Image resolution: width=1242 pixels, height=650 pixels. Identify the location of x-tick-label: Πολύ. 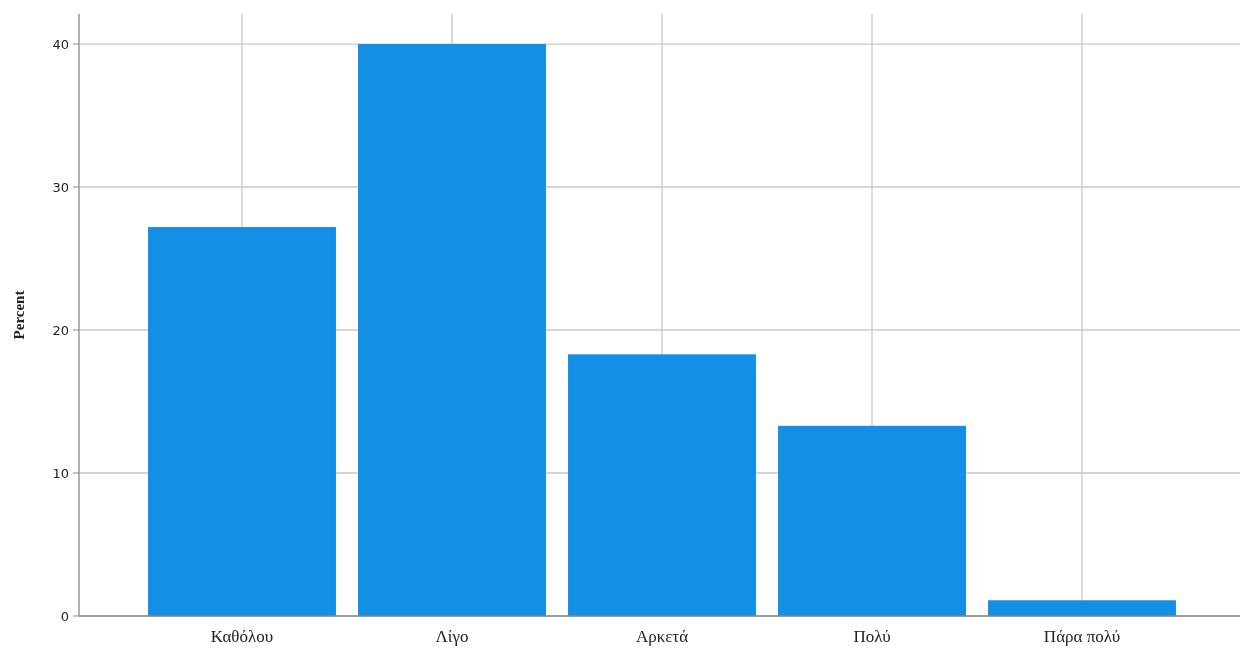
(872, 636).